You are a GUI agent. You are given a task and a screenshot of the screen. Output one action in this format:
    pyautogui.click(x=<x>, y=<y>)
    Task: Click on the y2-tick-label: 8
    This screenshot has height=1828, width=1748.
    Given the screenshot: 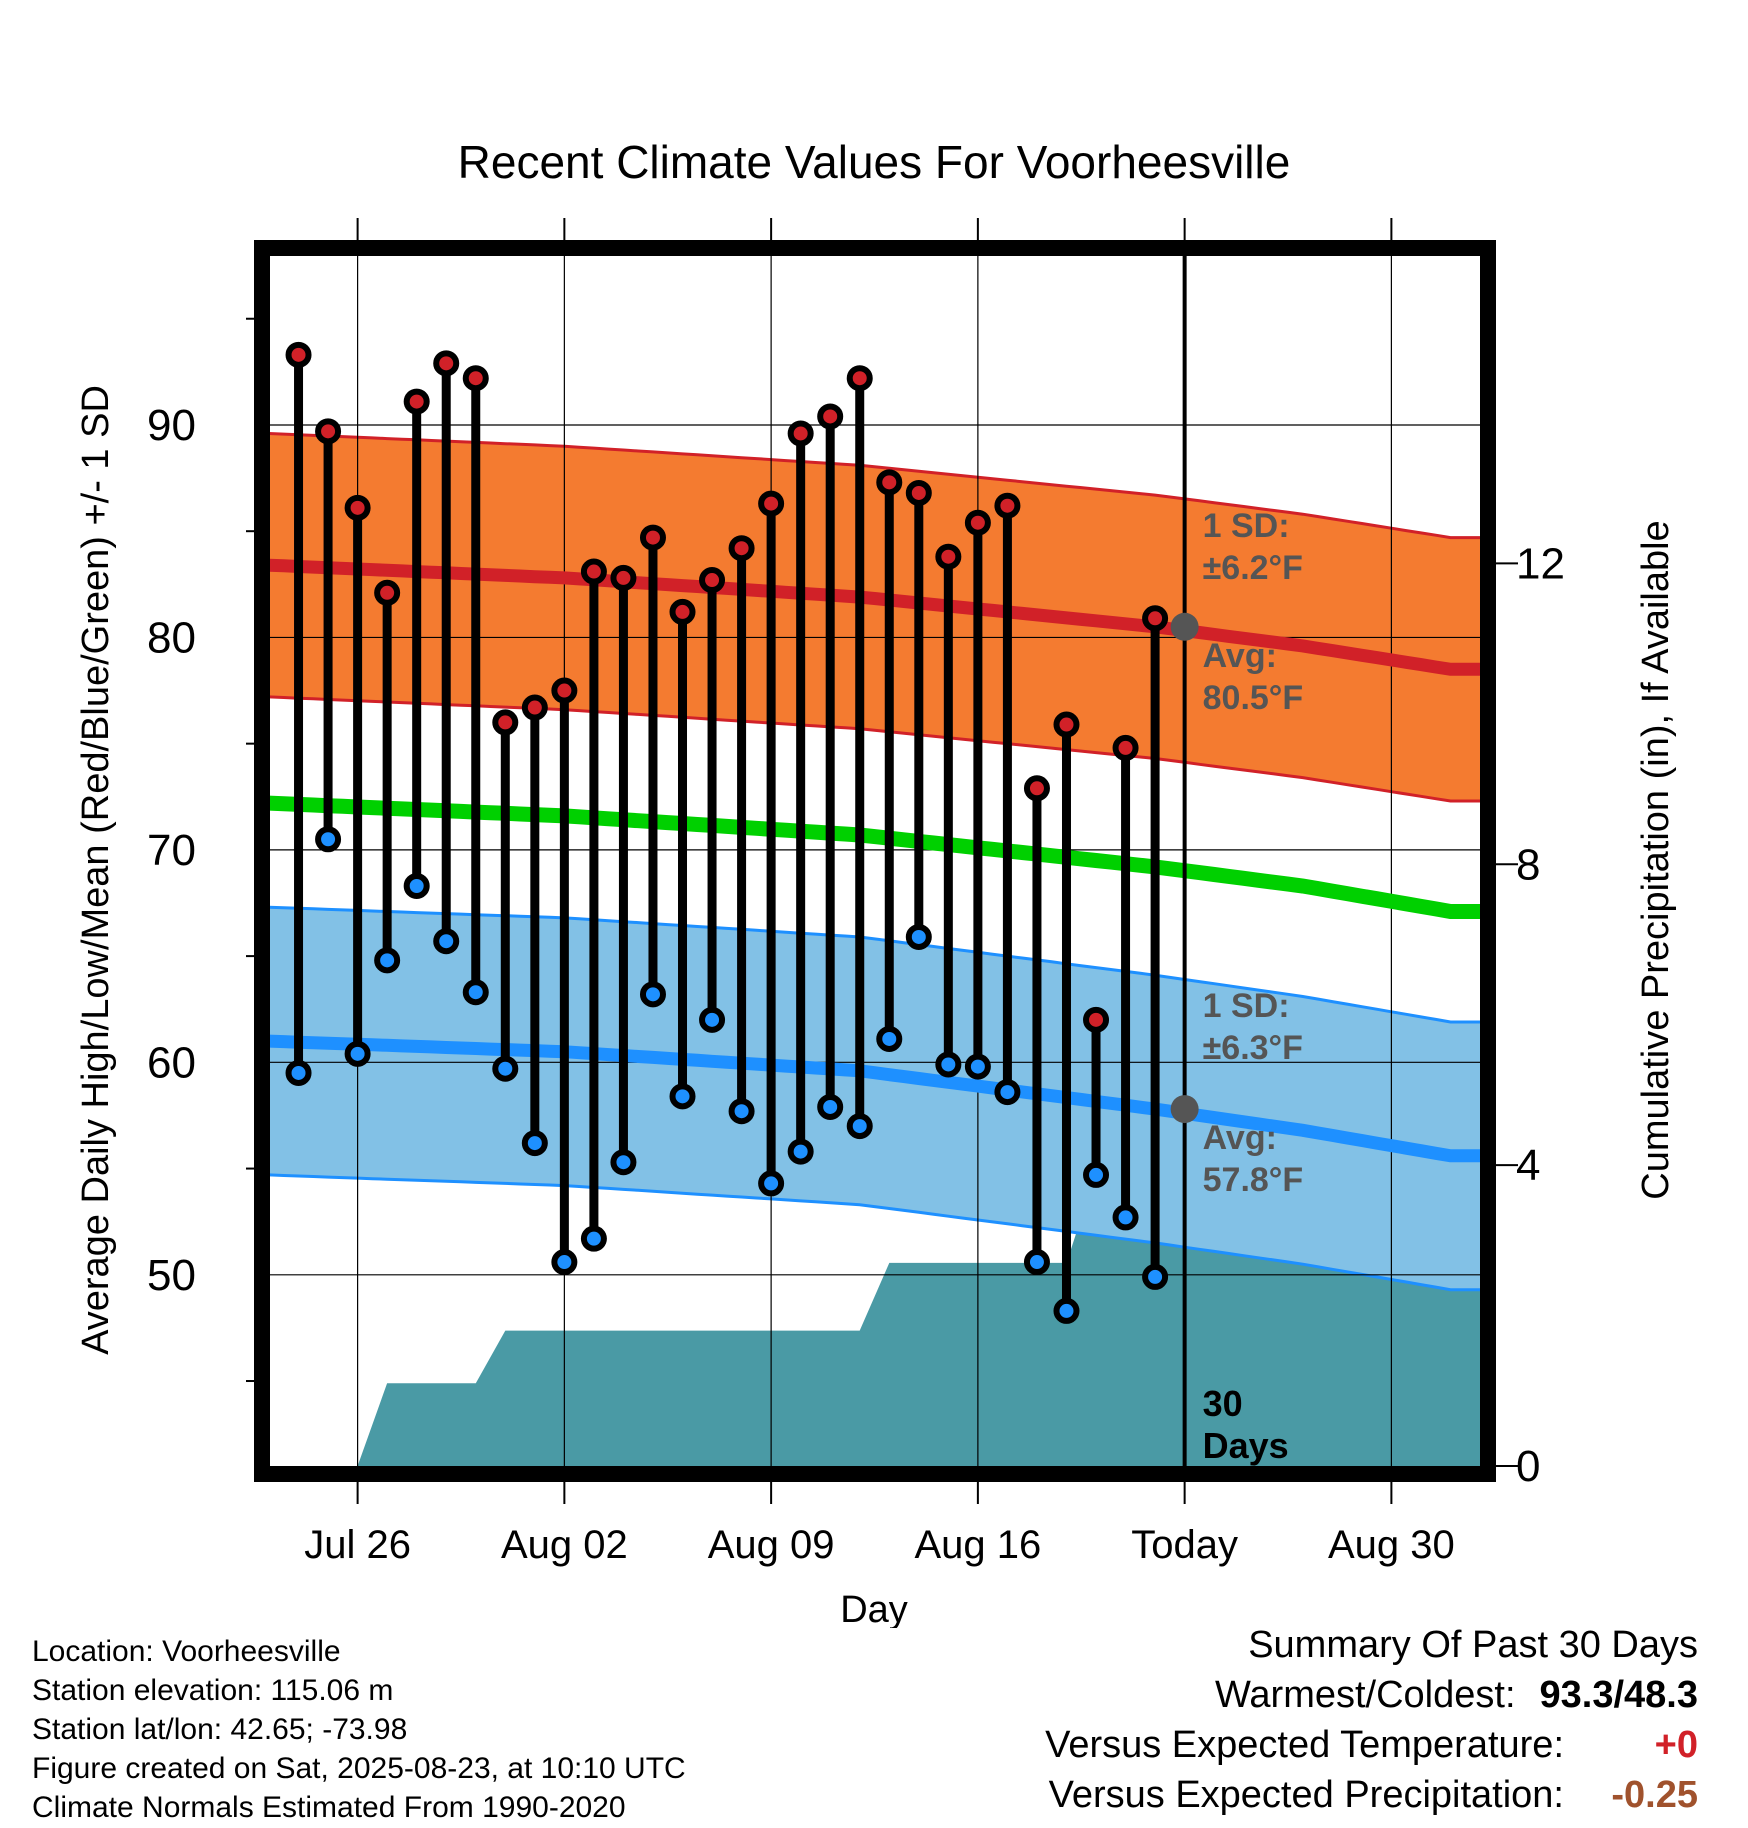 What is the action you would take?
    pyautogui.click(x=1528, y=864)
    